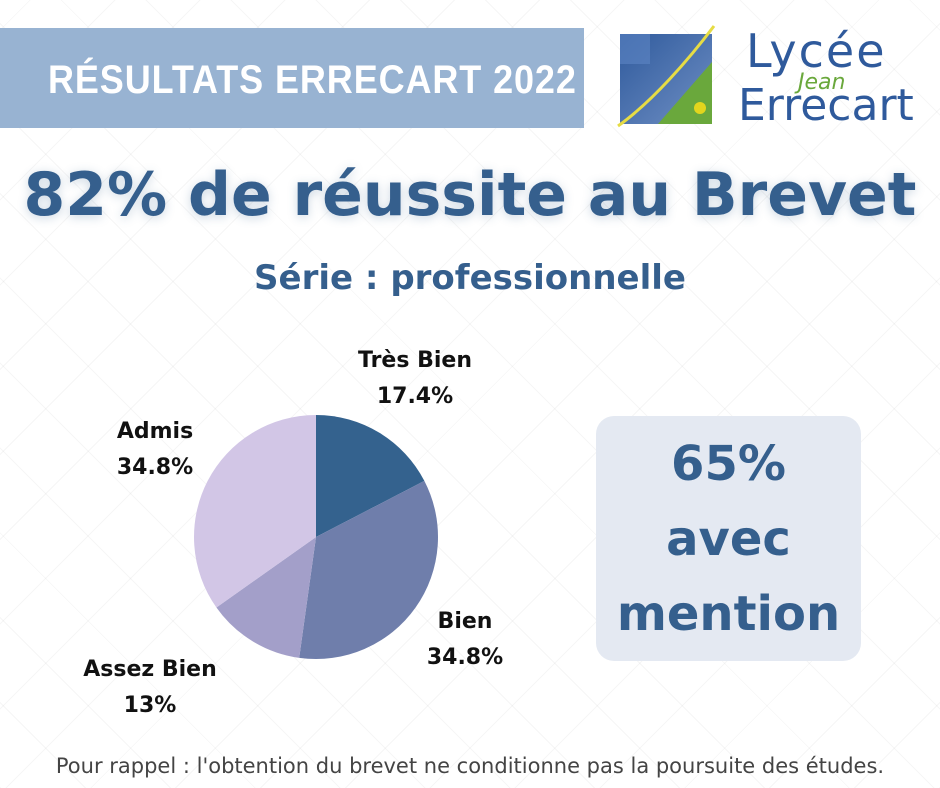 Image resolution: width=940 pixels, height=788 pixels. What do you see at coordinates (266, 597) in the screenshot?
I see `pie-slice-assez-bien` at bounding box center [266, 597].